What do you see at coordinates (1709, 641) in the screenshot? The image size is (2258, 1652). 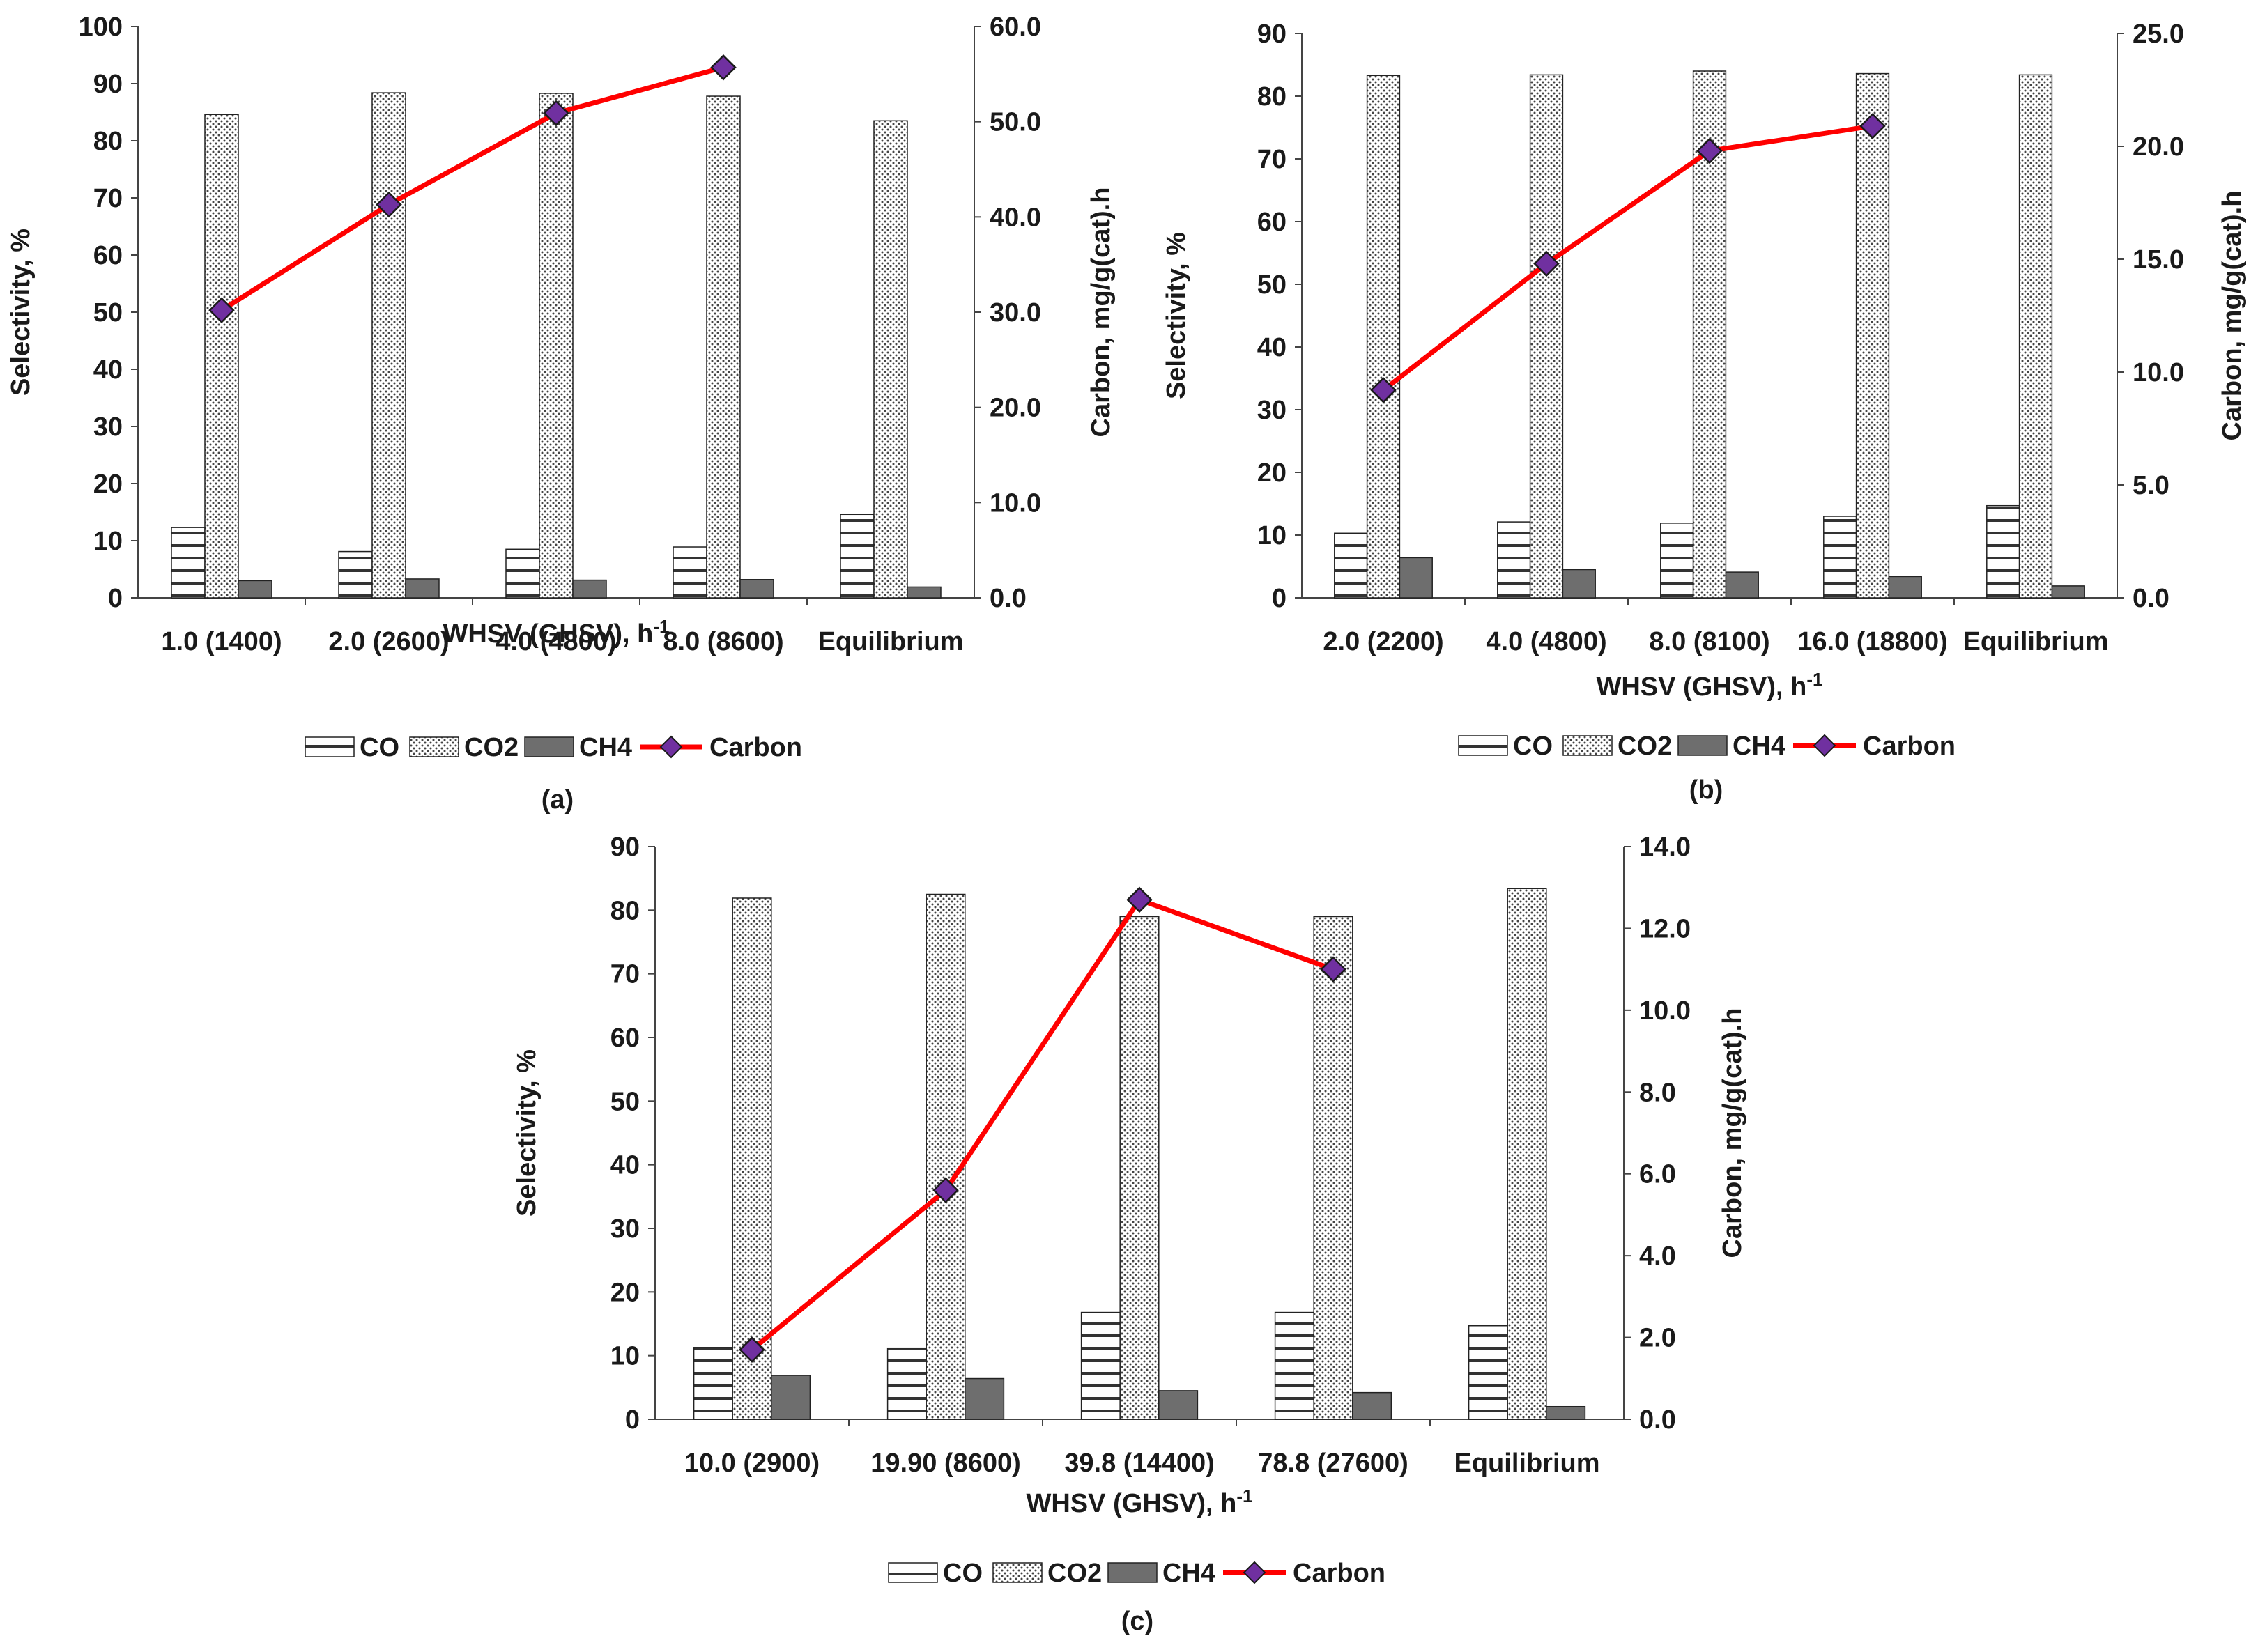 I see `x-tick-label: 8.0 (8100)` at bounding box center [1709, 641].